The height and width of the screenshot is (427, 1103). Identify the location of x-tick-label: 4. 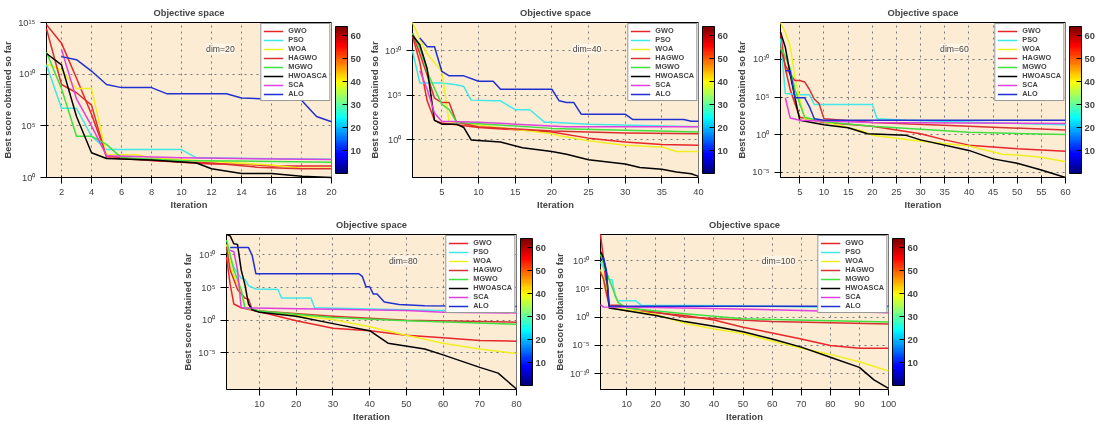
(91, 191).